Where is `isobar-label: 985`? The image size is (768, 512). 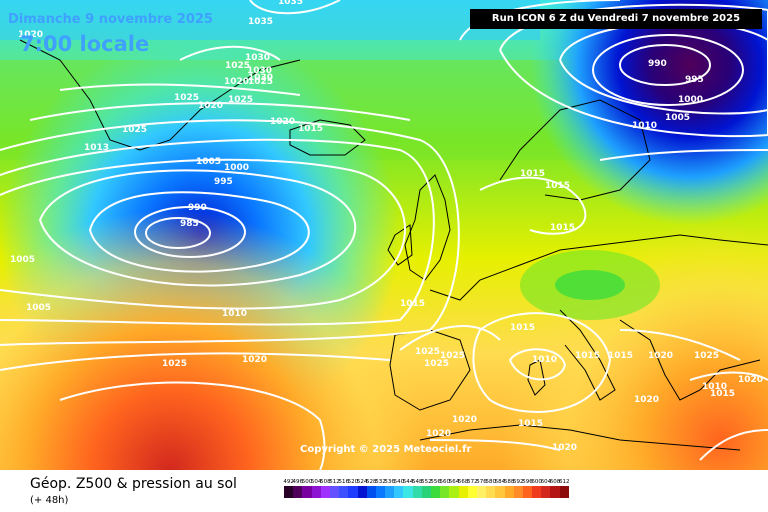 isobar-label: 985 is located at coordinates (189, 224).